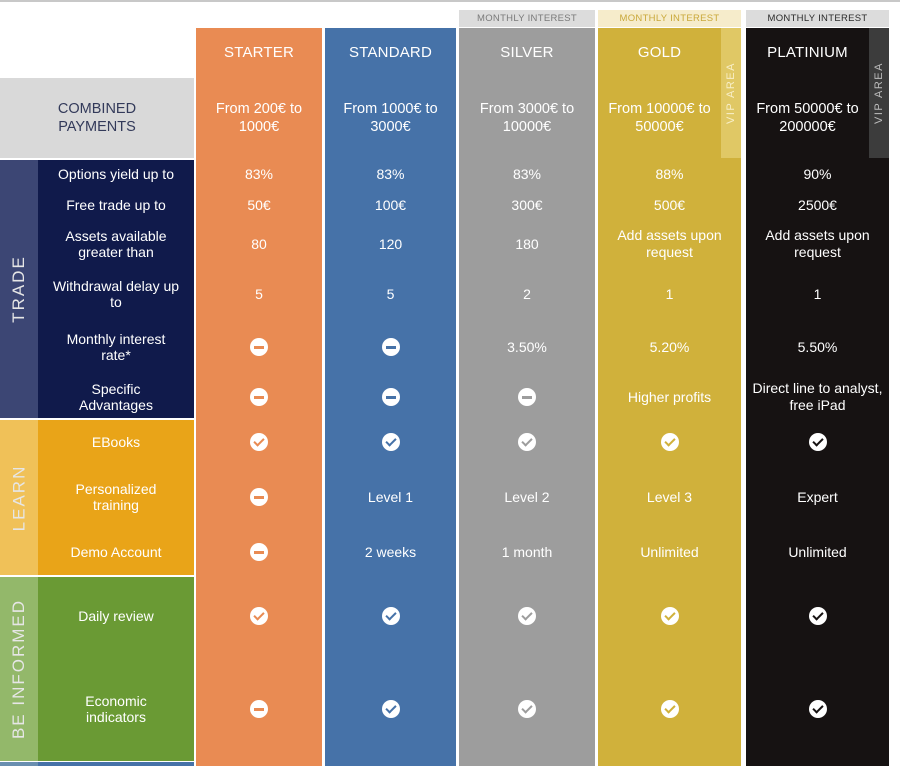  I want to click on vip-area-label-gold: VIP AREA, so click(731, 93).